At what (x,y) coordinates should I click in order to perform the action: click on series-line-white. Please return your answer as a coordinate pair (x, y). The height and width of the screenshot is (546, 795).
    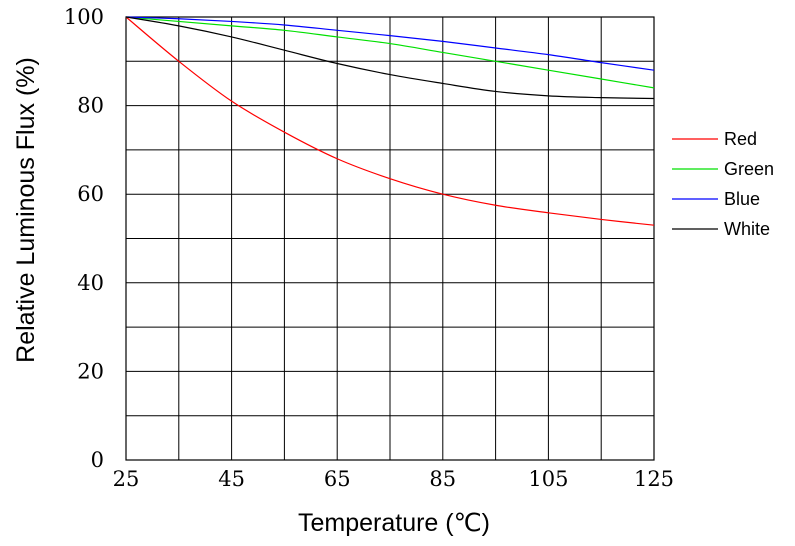
    Looking at the image, I should click on (390, 58).